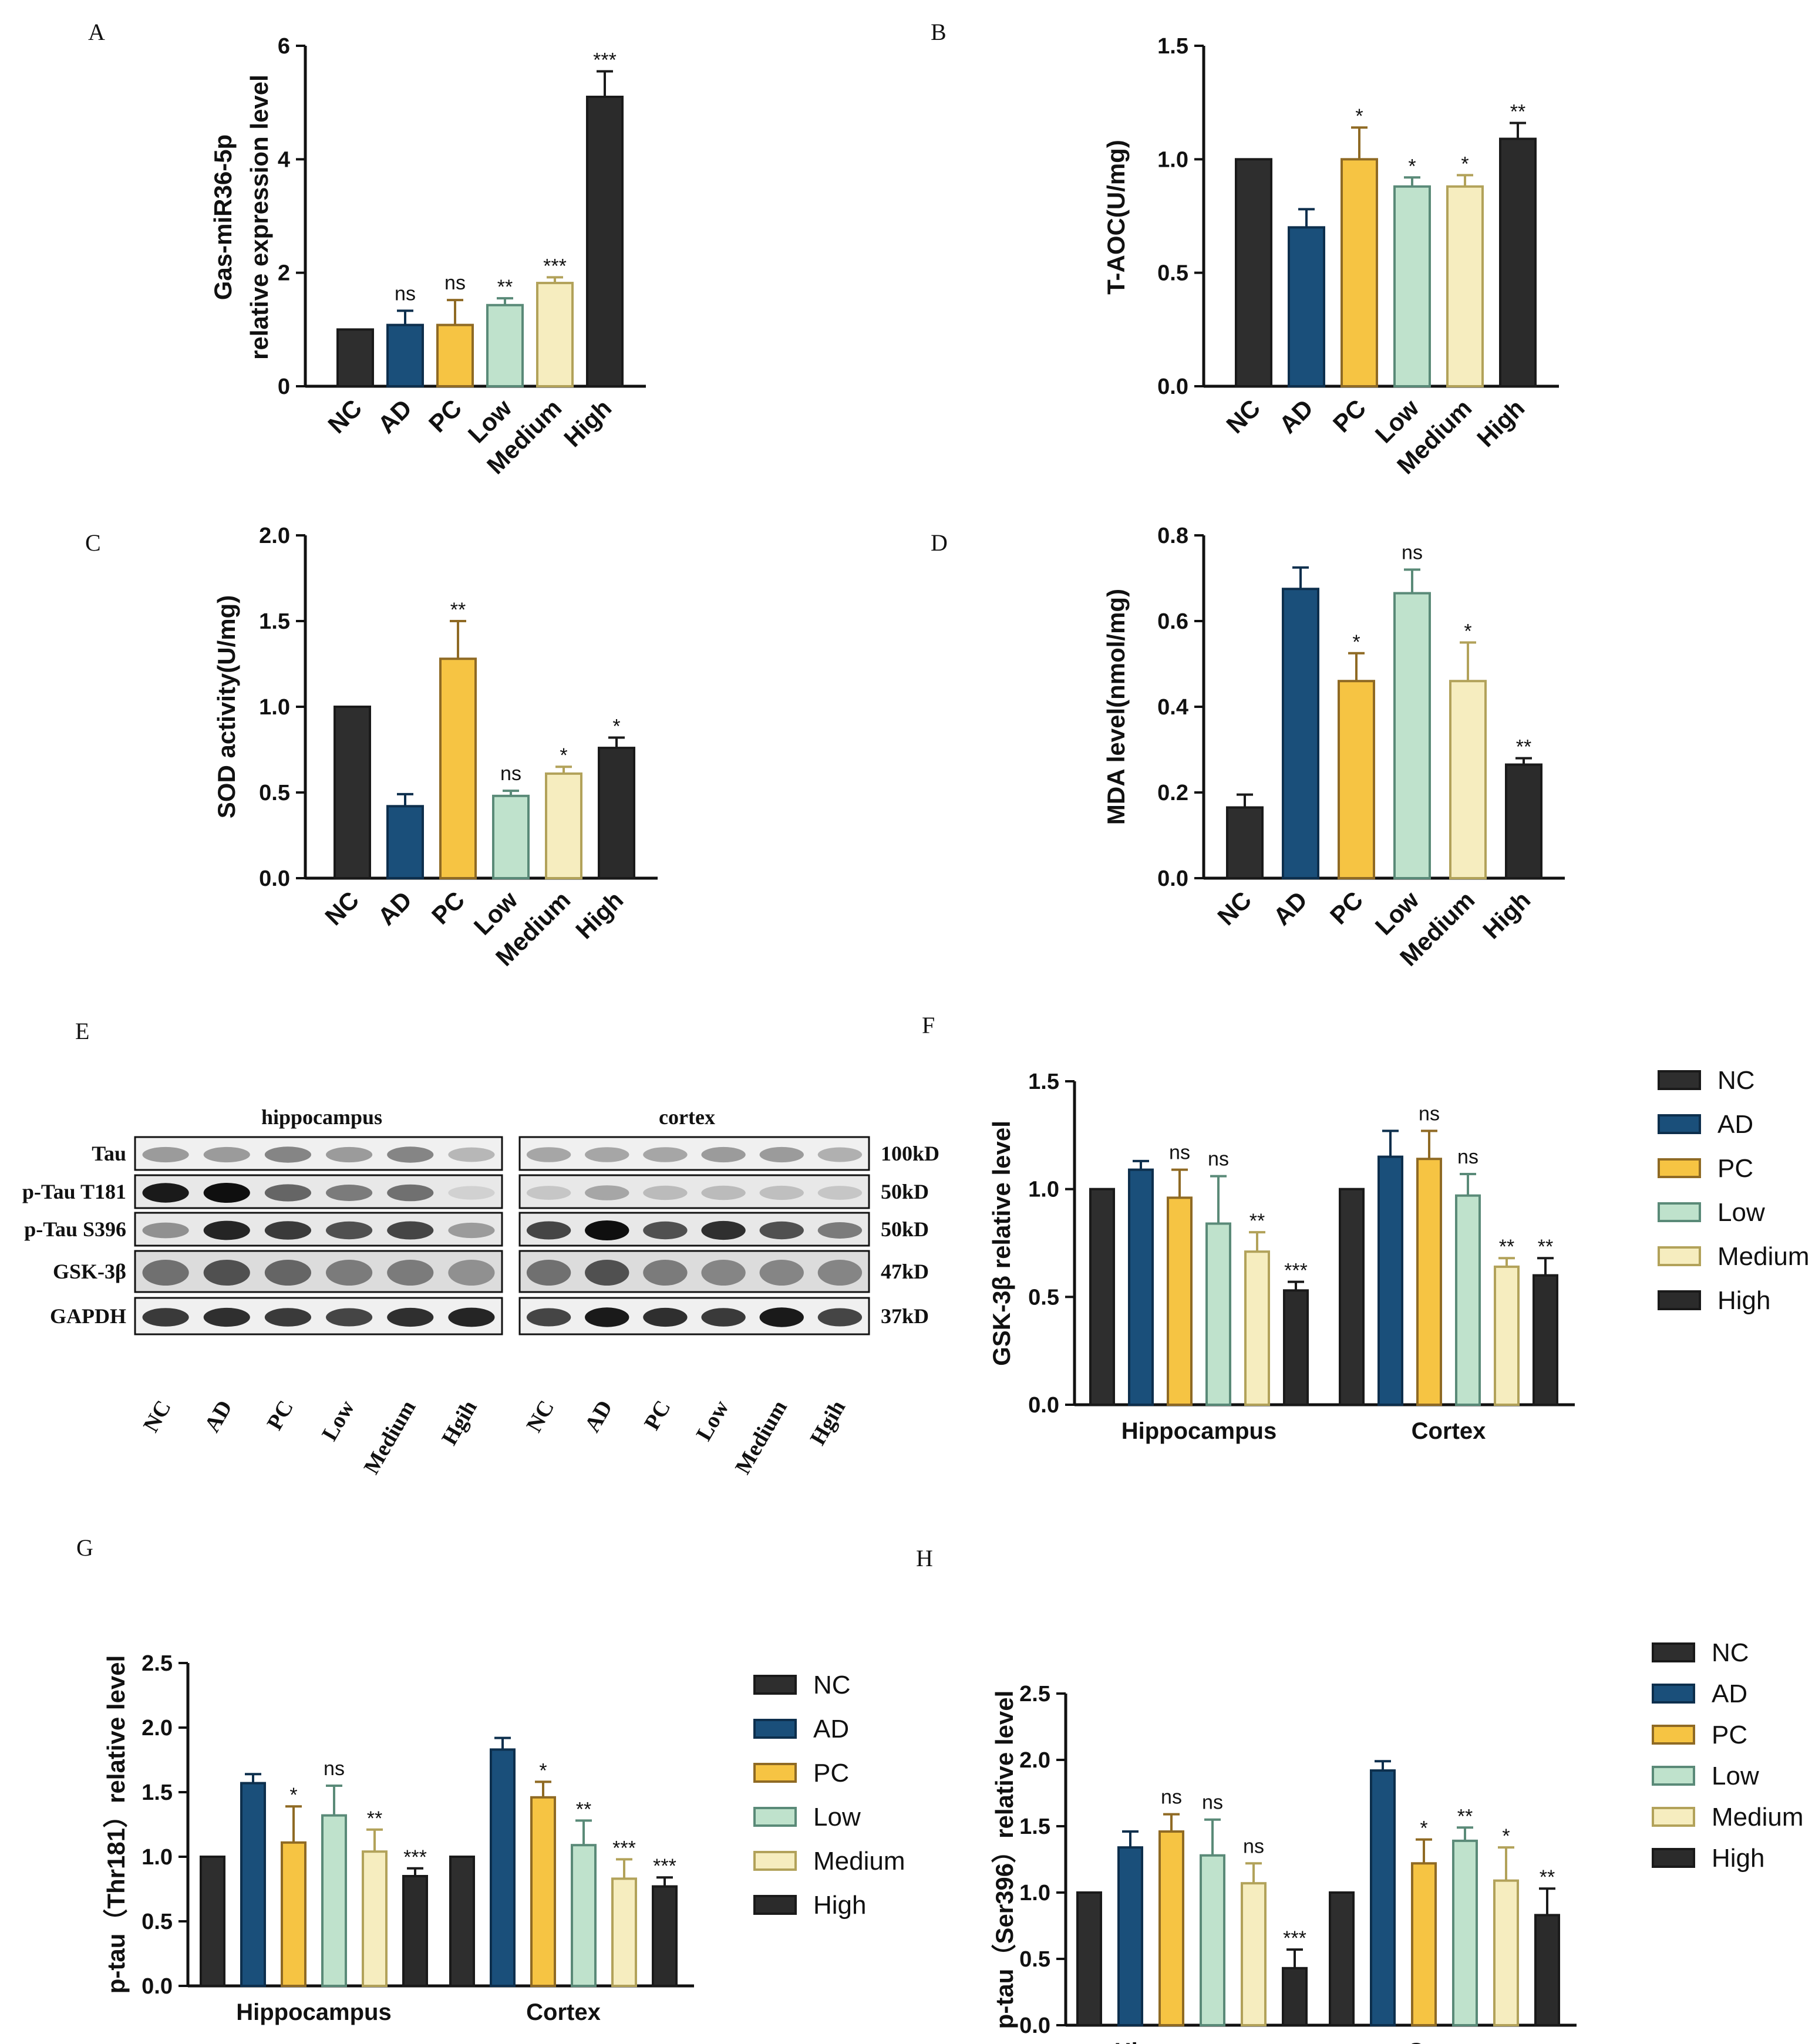 The image size is (1812, 2044). Describe the element at coordinates (511, 836) in the screenshot. I see `bar-c-low` at that location.